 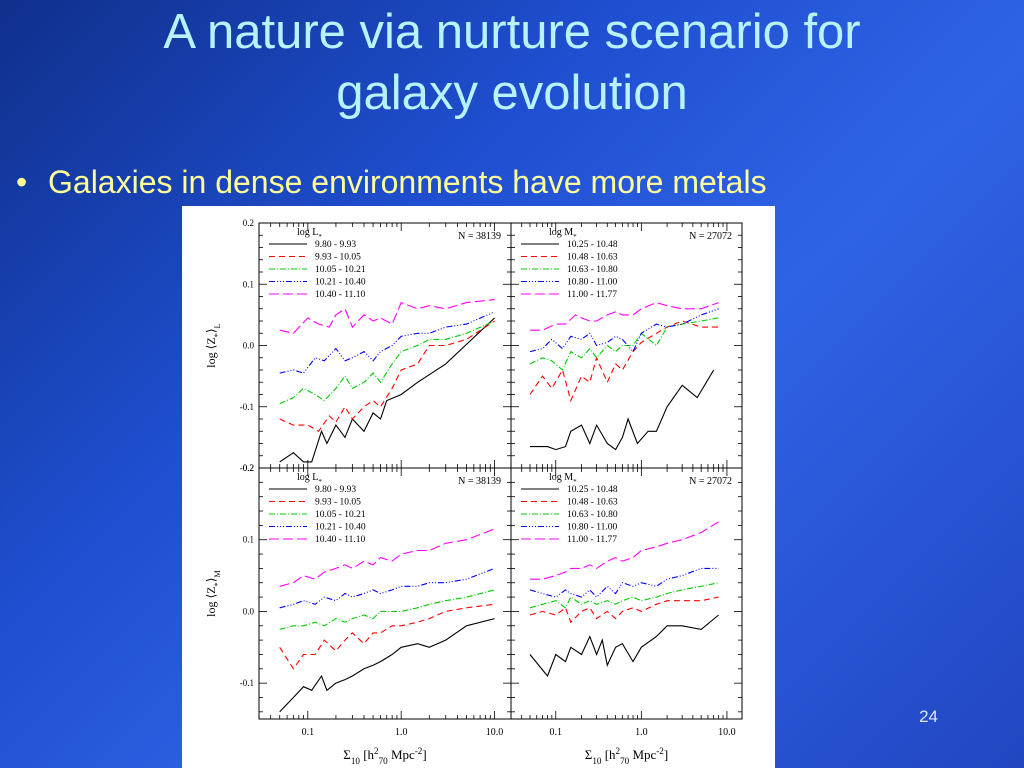 I want to click on y-axis-label: log ⟨Z*⟩M, so click(x=213, y=593).